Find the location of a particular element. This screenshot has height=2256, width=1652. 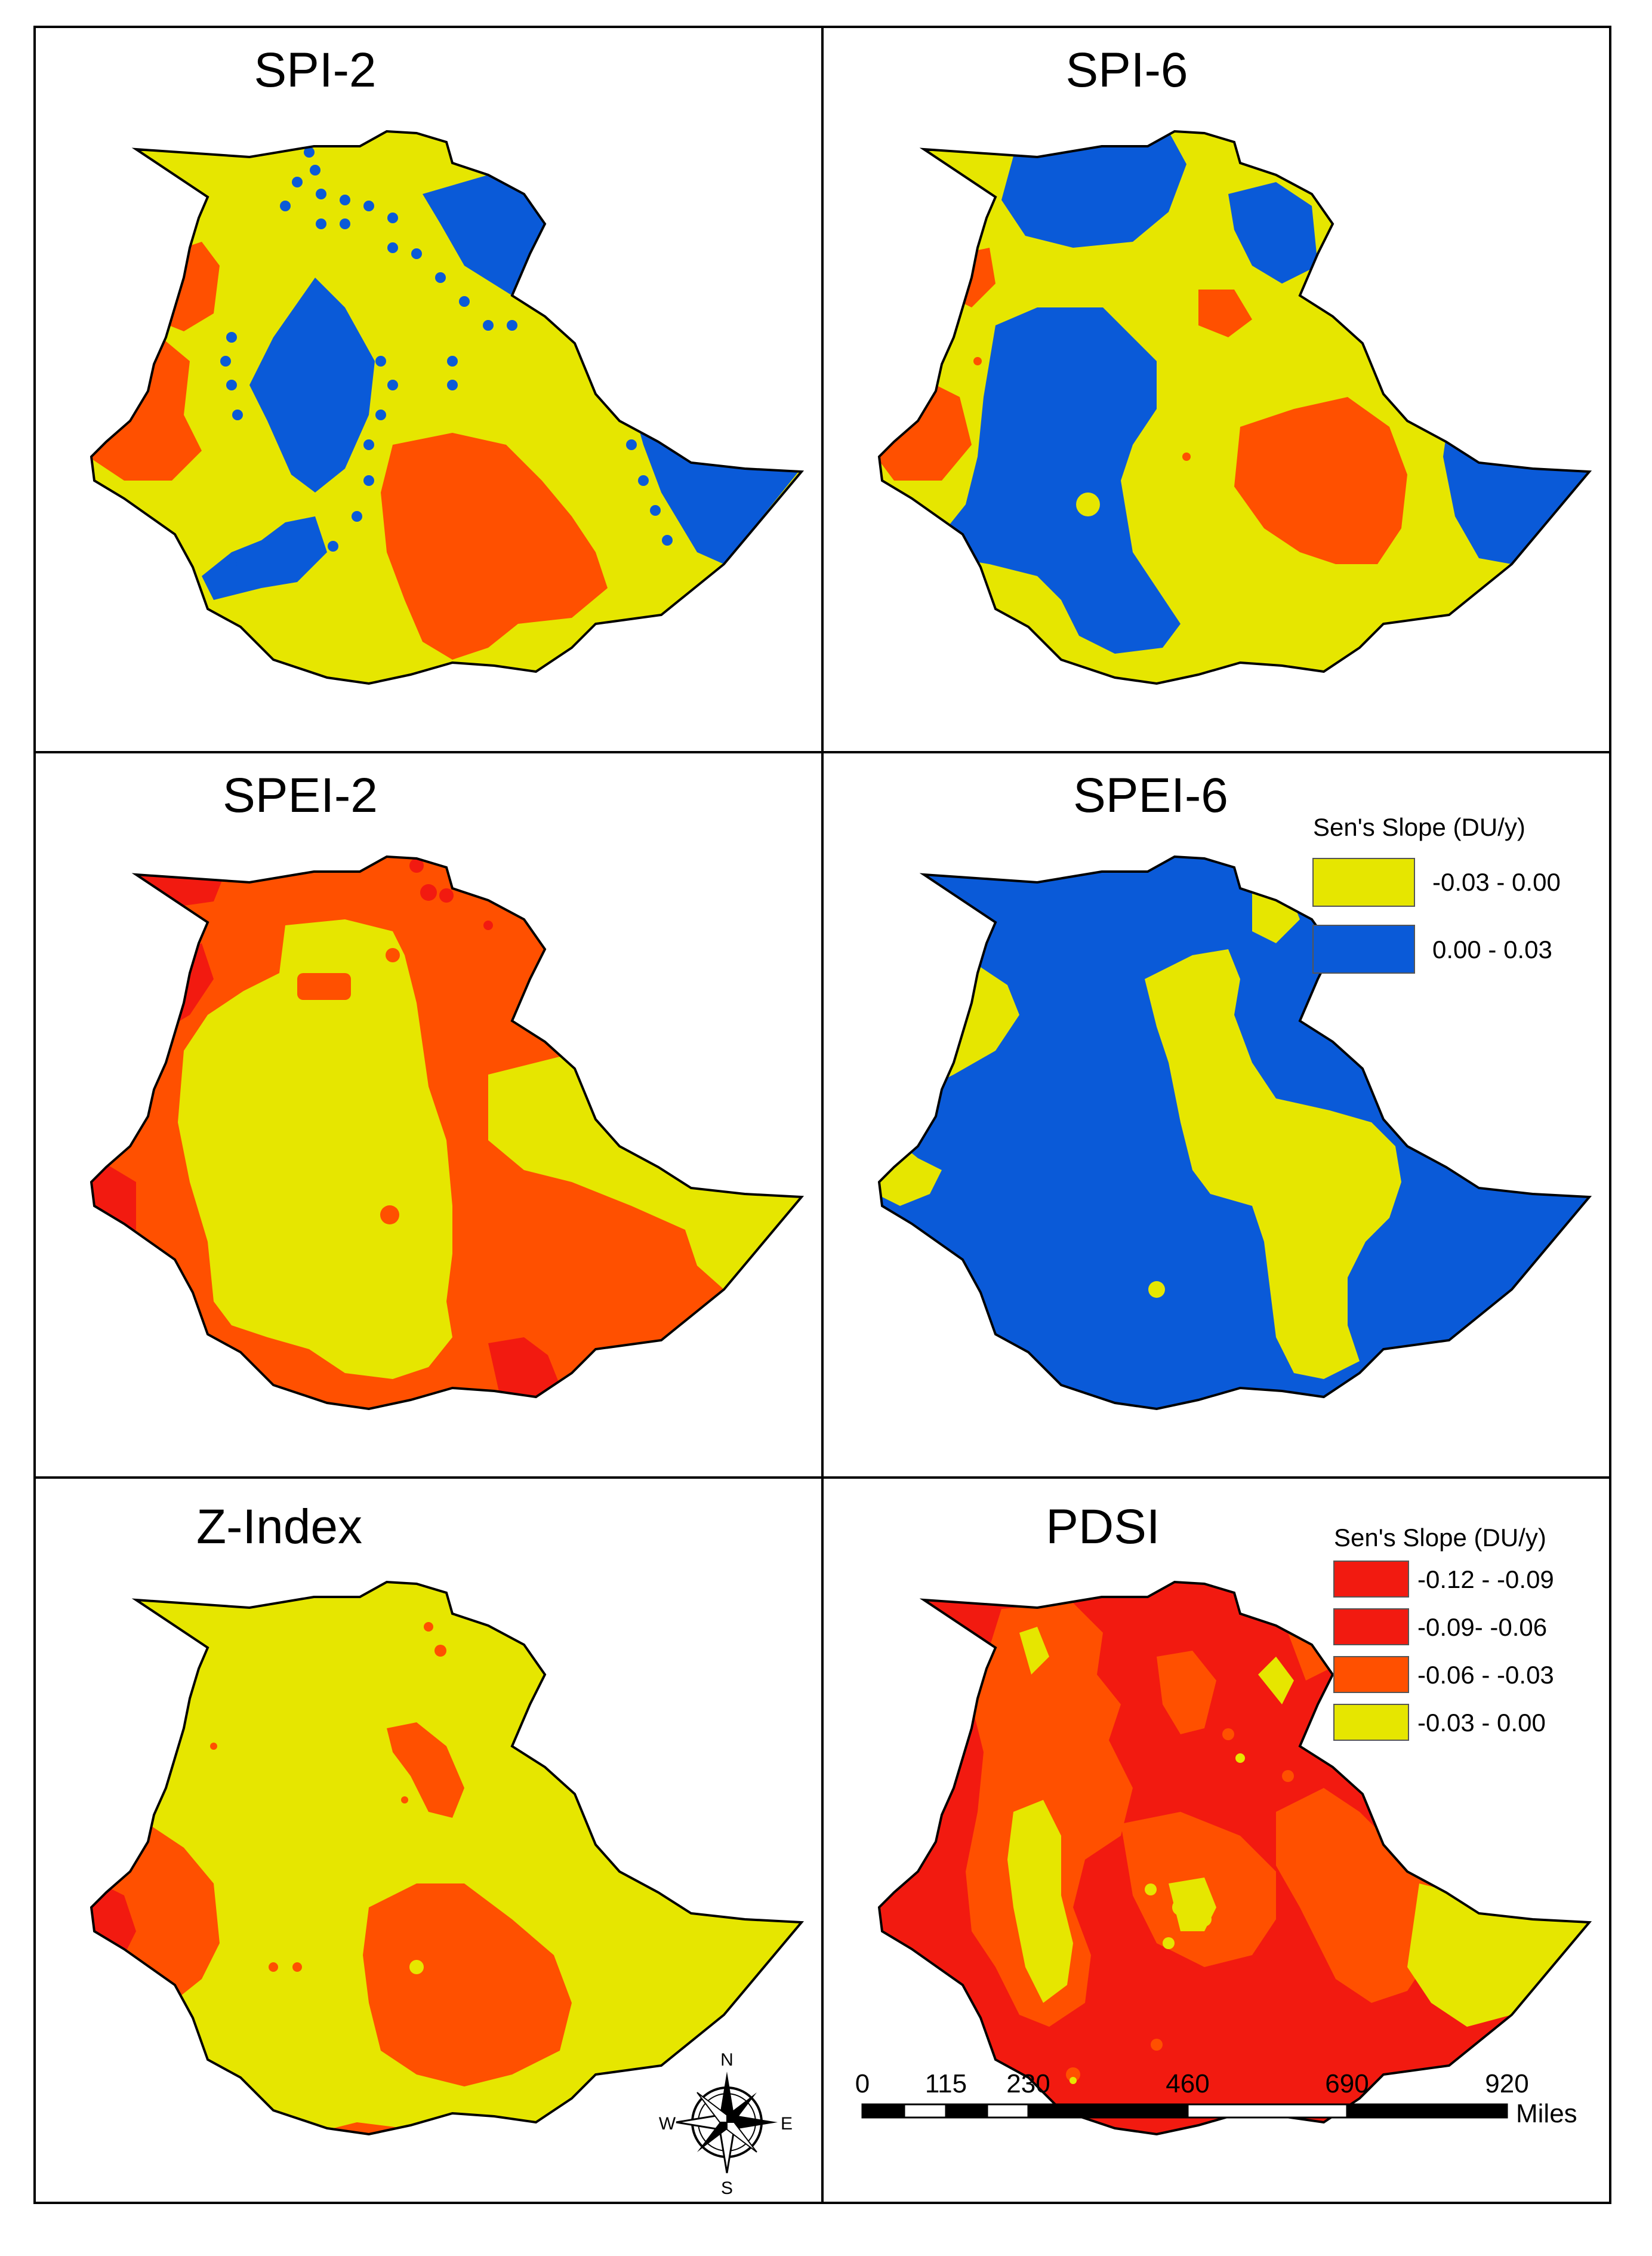

legend-label: 0.00 - 0.03 is located at coordinates (1492, 950).